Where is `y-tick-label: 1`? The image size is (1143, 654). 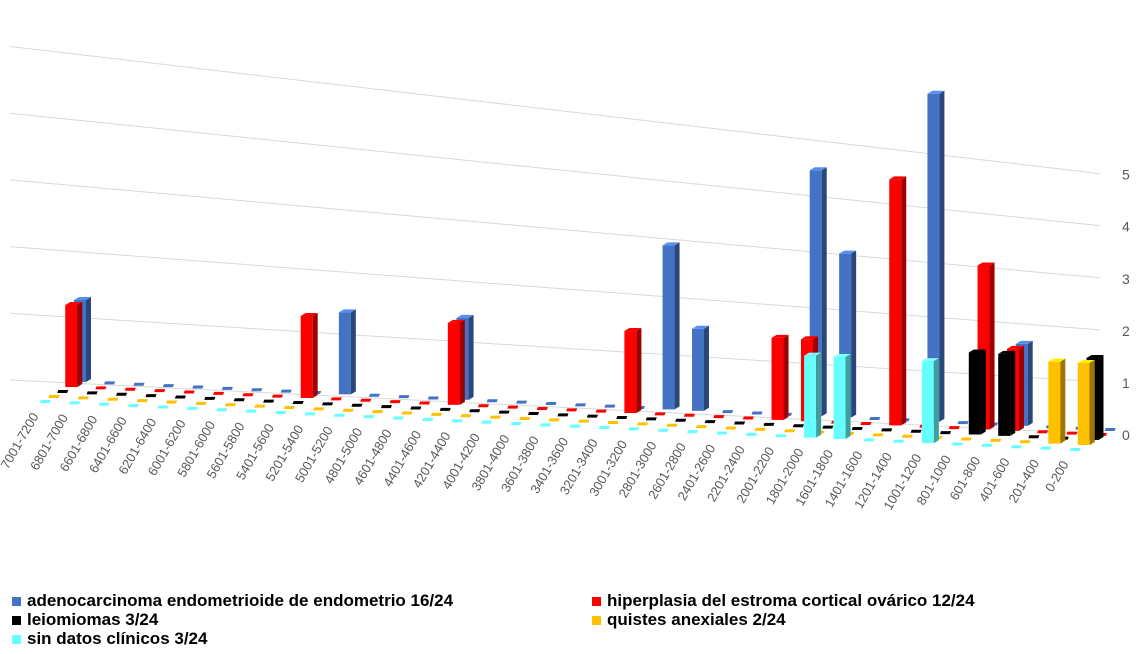
y-tick-label: 1 is located at coordinates (1126, 383).